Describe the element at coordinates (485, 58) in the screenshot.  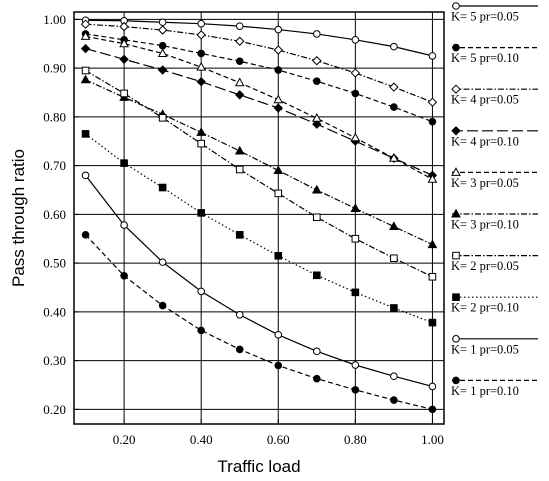
I see `legend-label: K= 5 pr=0.10` at that location.